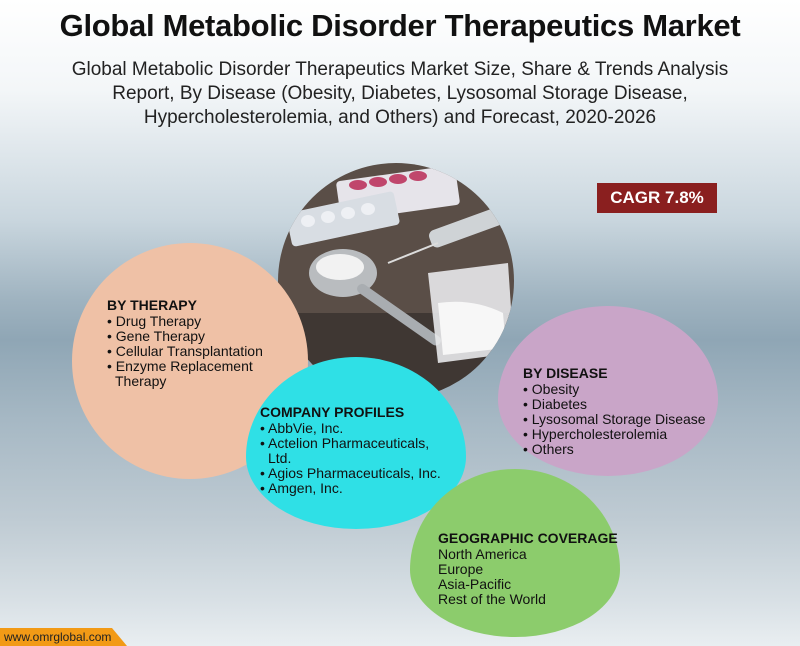 The image size is (800, 646). What do you see at coordinates (302, 428) in the screenshot?
I see `company-item: • AbbVie, Inc.` at bounding box center [302, 428].